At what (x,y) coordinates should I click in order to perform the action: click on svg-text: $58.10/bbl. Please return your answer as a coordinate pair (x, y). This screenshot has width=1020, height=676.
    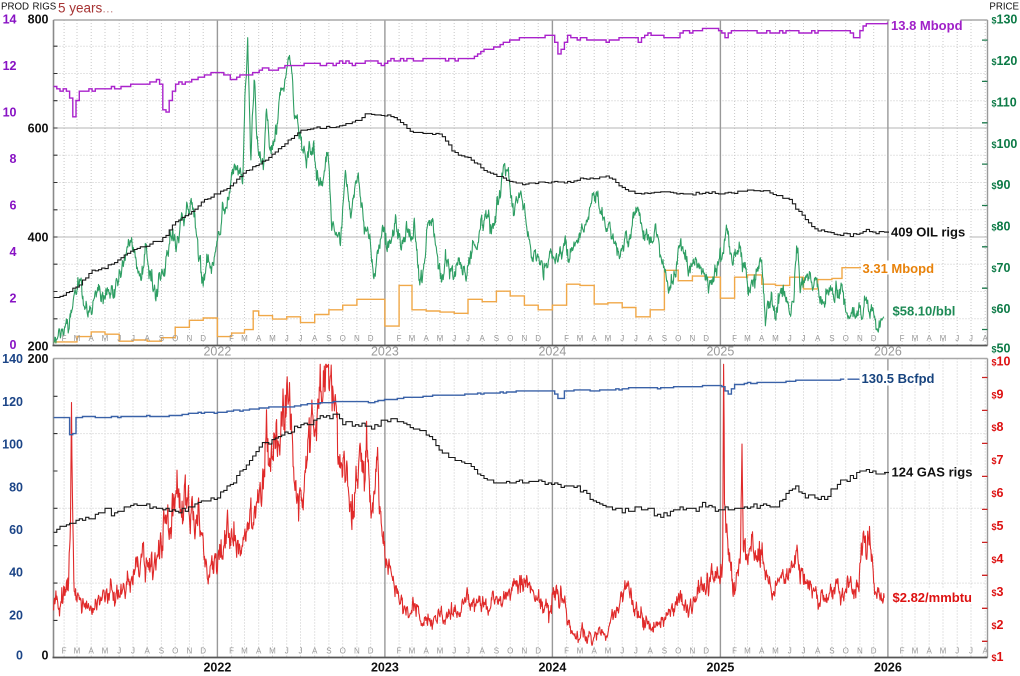
    Looking at the image, I should click on (924, 310).